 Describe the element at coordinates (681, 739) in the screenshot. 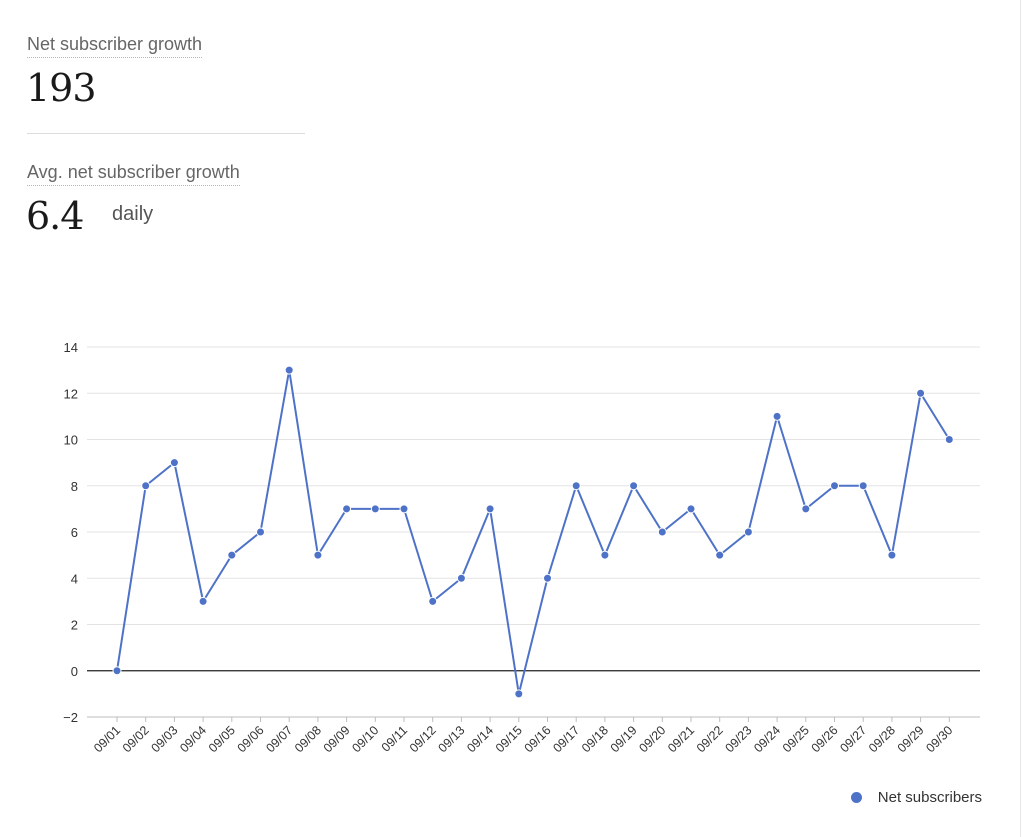

I see `x-tick-label: 09/21` at that location.